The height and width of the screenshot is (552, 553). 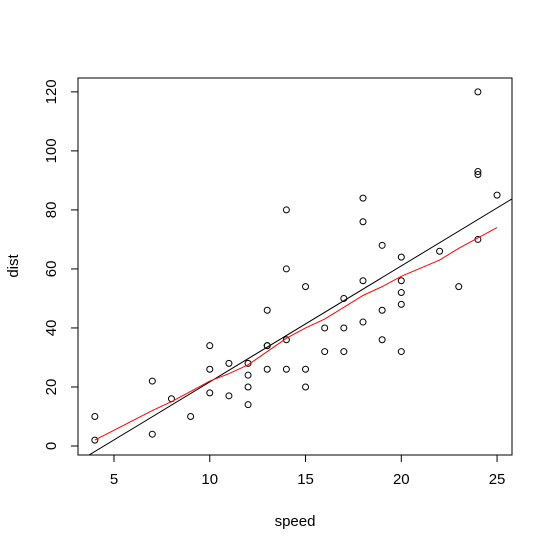 What do you see at coordinates (401, 479) in the screenshot?
I see `x-tick-label: 20` at bounding box center [401, 479].